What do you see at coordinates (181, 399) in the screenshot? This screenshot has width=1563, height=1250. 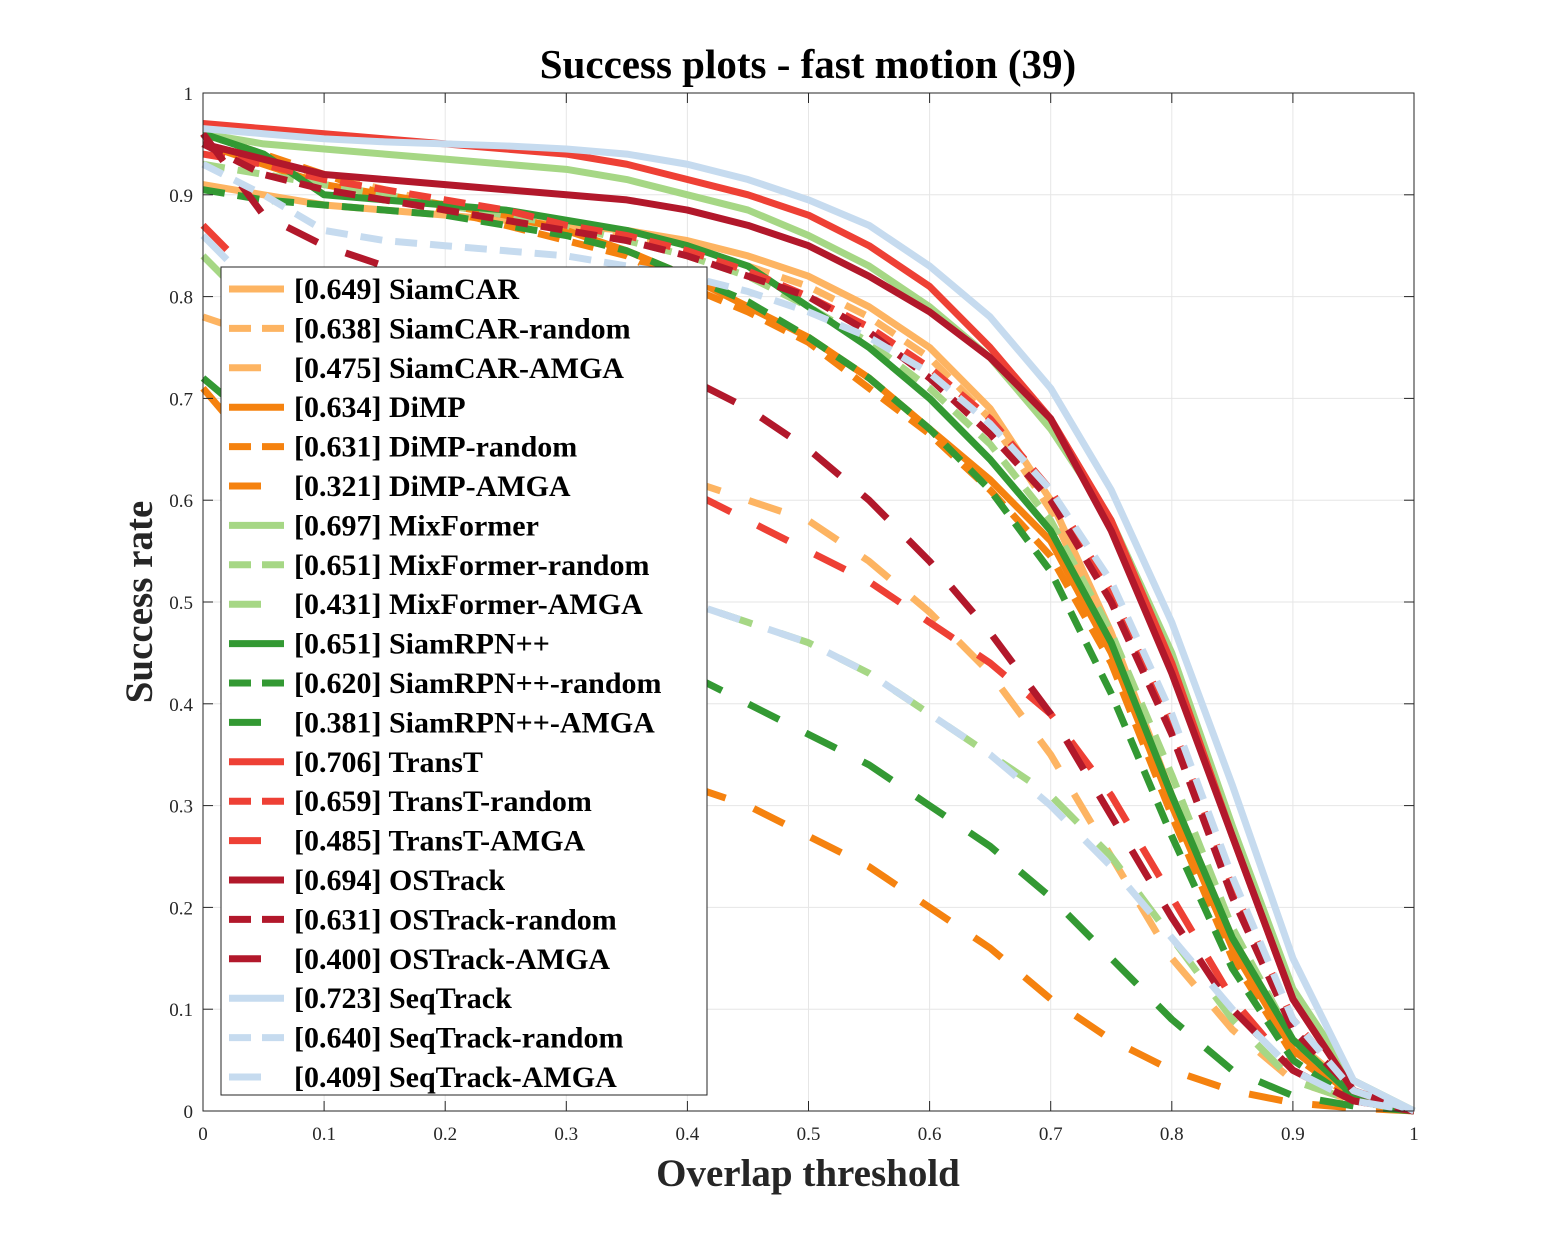 I see `y-tick-label: 0.7` at bounding box center [181, 399].